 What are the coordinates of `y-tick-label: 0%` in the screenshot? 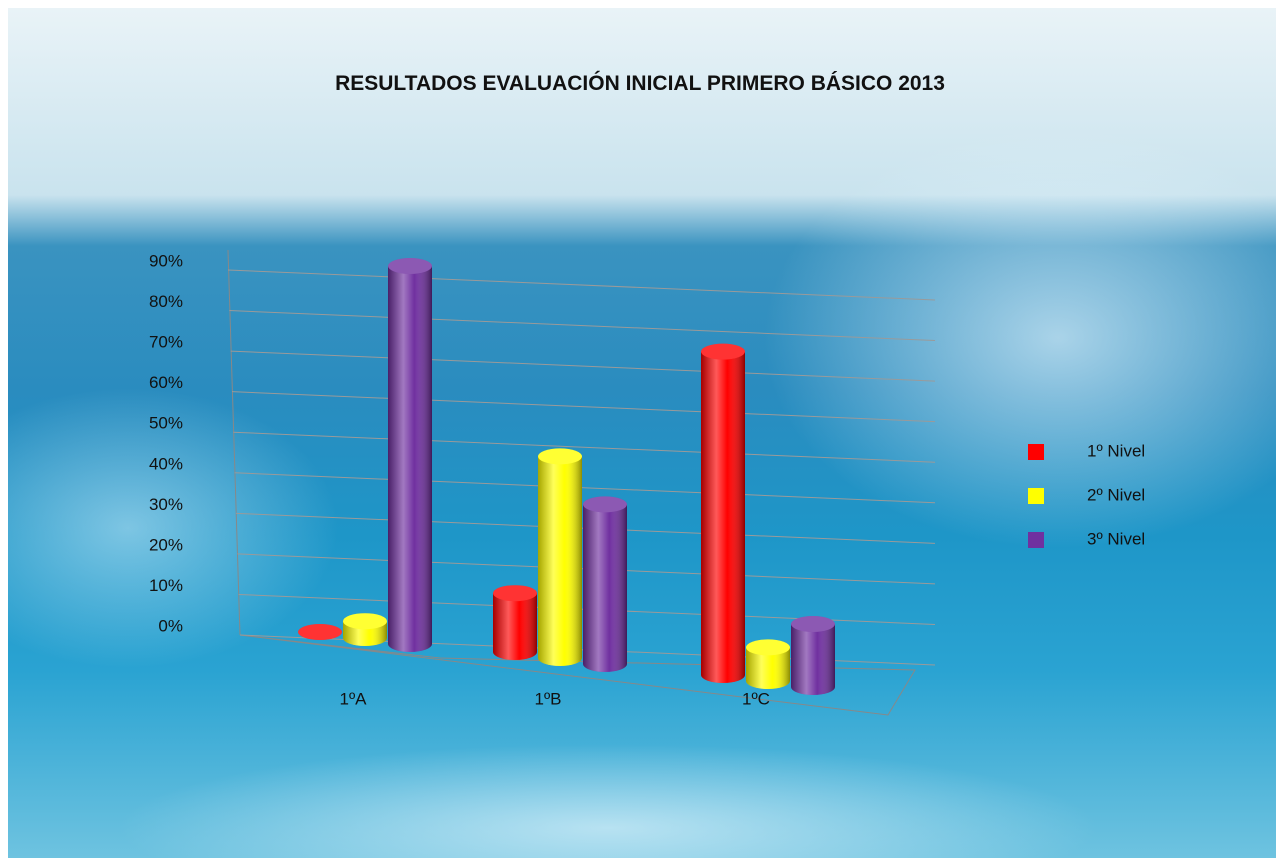 It's located at (170, 625).